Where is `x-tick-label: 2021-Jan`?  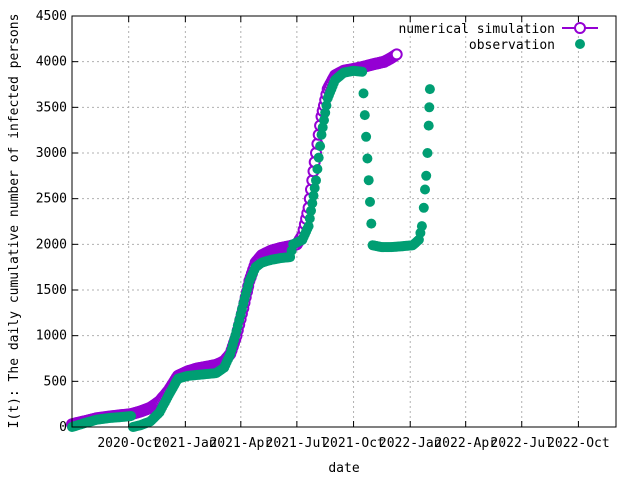
x-tick-label: 2021-Jan is located at coordinates (185, 443).